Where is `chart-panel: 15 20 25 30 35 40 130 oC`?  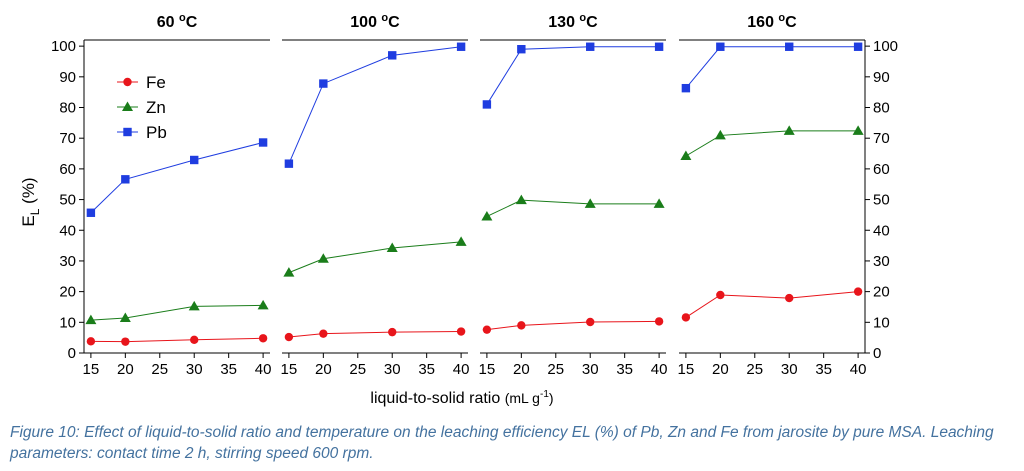 chart-panel: 15 20 25 30 35 40 130 oC is located at coordinates (573, 195).